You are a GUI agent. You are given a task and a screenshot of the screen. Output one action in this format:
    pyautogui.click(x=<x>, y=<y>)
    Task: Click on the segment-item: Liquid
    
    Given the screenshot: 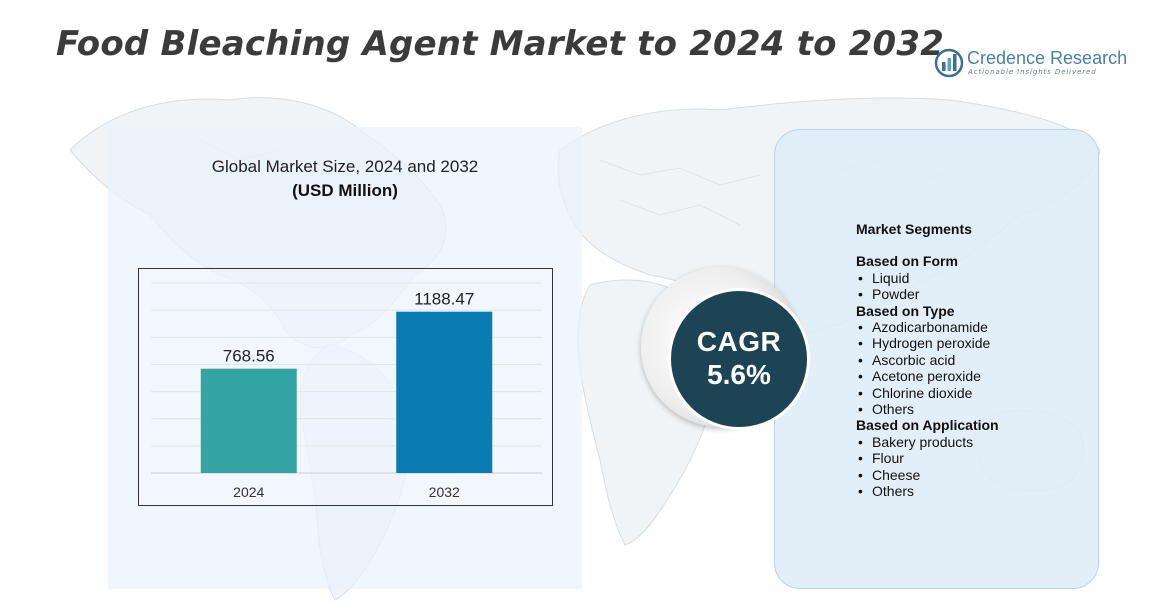 What is the action you would take?
    pyautogui.click(x=927, y=278)
    